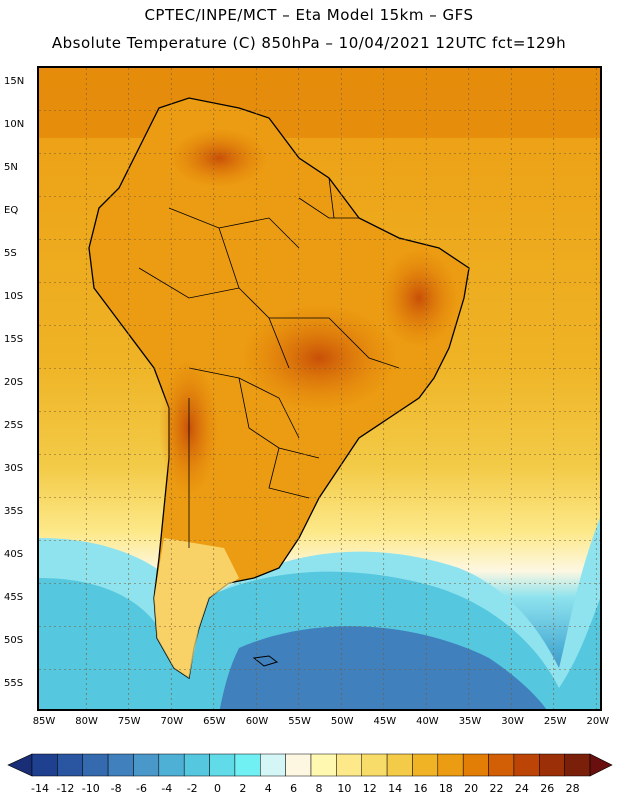  What do you see at coordinates (141, 788) in the screenshot?
I see `colorbar-tick-label: -6` at bounding box center [141, 788].